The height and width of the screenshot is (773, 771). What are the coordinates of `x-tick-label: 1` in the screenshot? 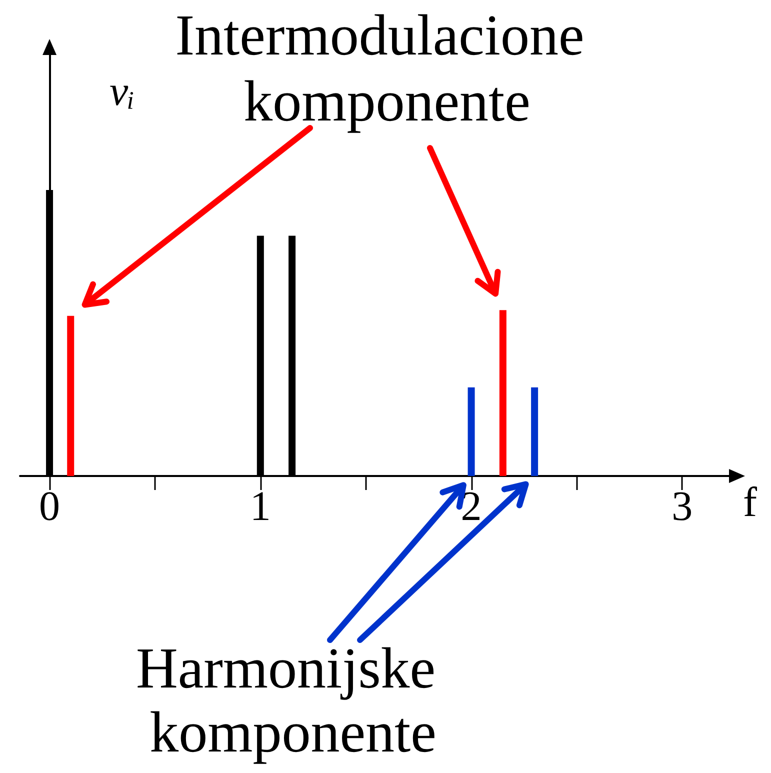 It's located at (260, 507).